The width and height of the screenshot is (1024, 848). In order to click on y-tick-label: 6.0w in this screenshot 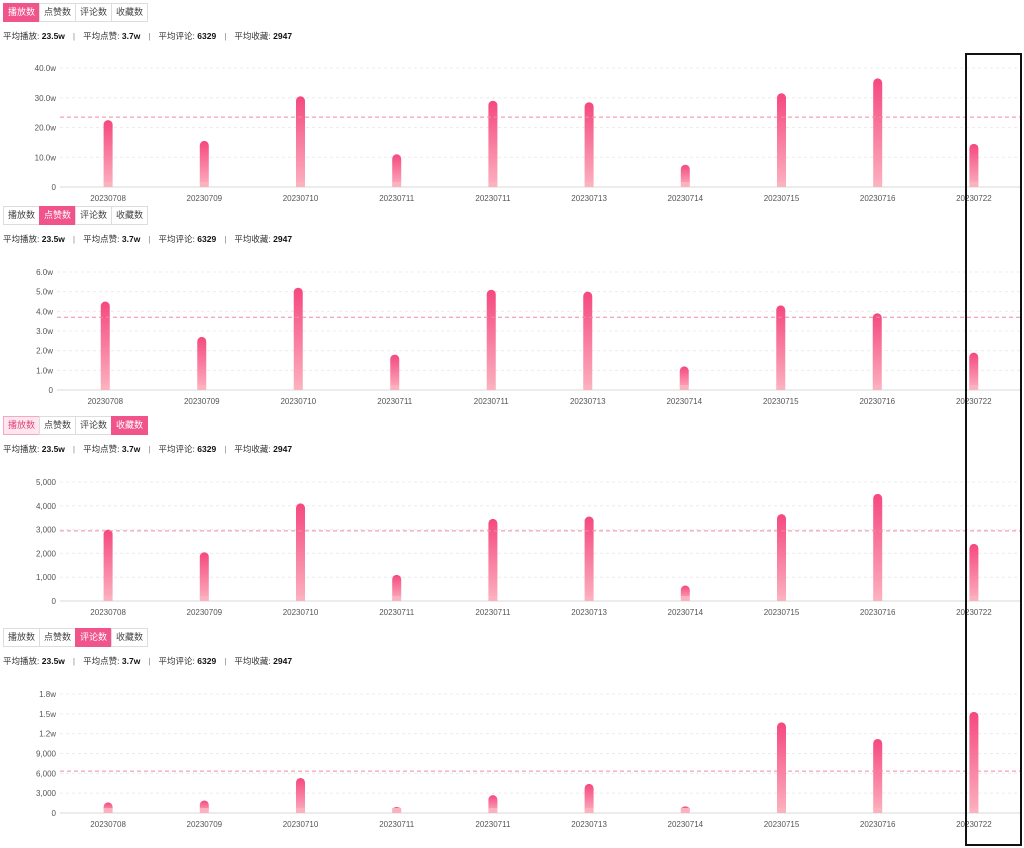, I will do `click(44, 272)`.